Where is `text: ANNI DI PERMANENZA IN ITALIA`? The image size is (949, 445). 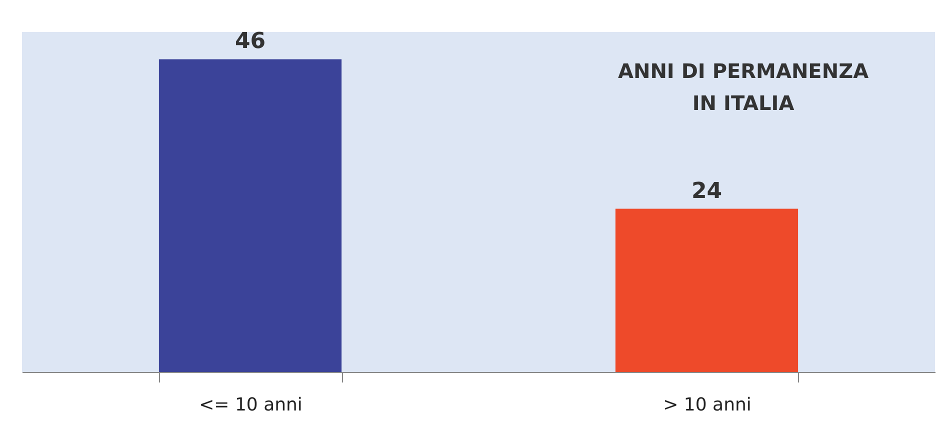
text: ANNI DI PERMANENZA IN ITALIA is located at coordinates (744, 87).